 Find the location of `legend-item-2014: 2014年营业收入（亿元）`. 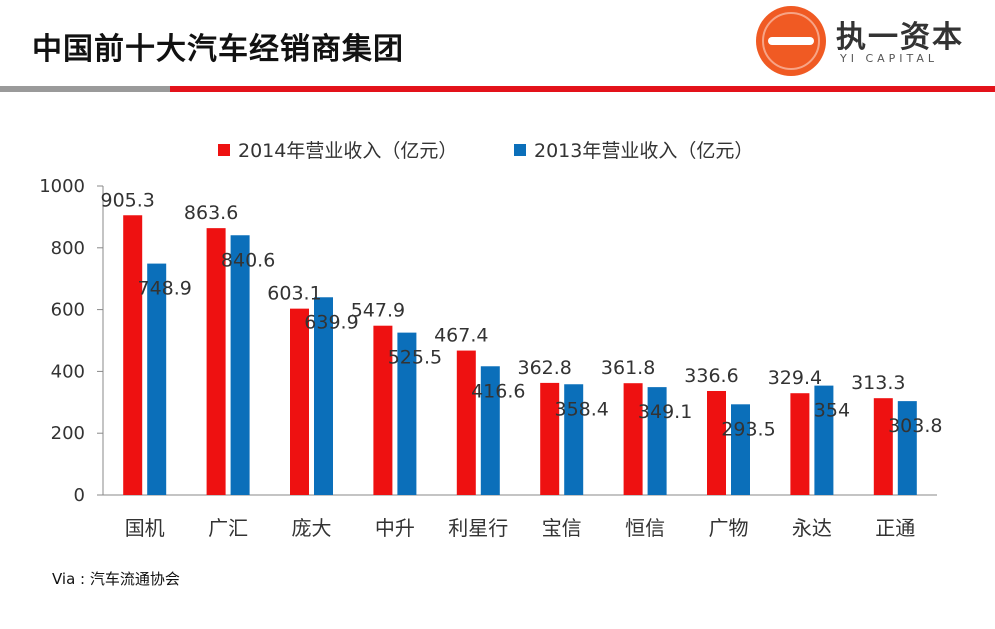

legend-item-2014: 2014年营业收入（亿元） is located at coordinates (337, 149).